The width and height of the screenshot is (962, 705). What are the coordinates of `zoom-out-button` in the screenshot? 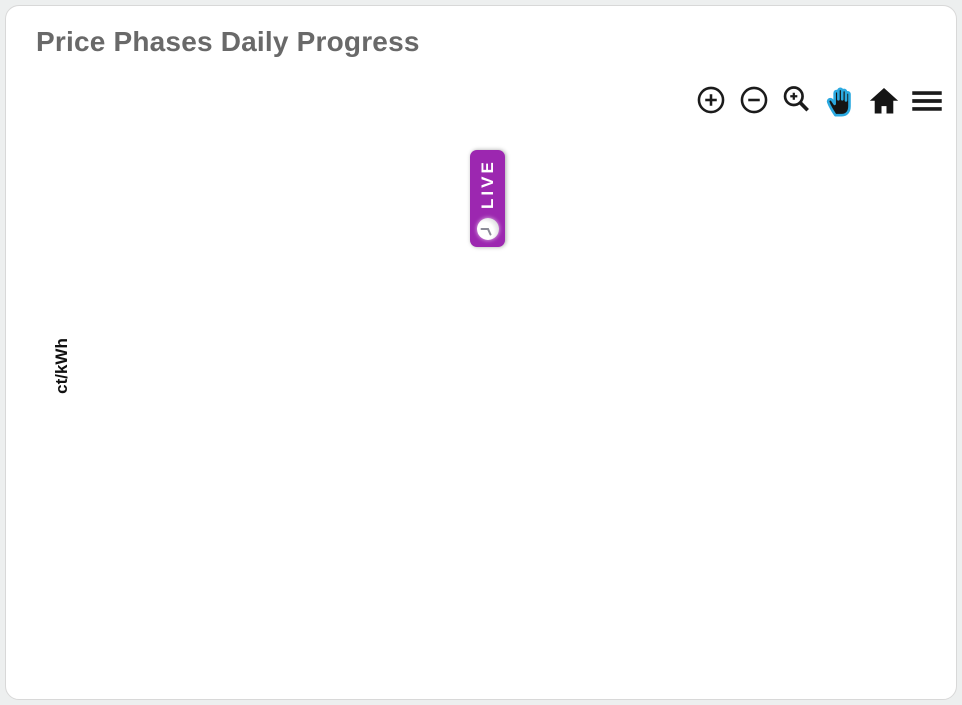 It's located at (754, 100).